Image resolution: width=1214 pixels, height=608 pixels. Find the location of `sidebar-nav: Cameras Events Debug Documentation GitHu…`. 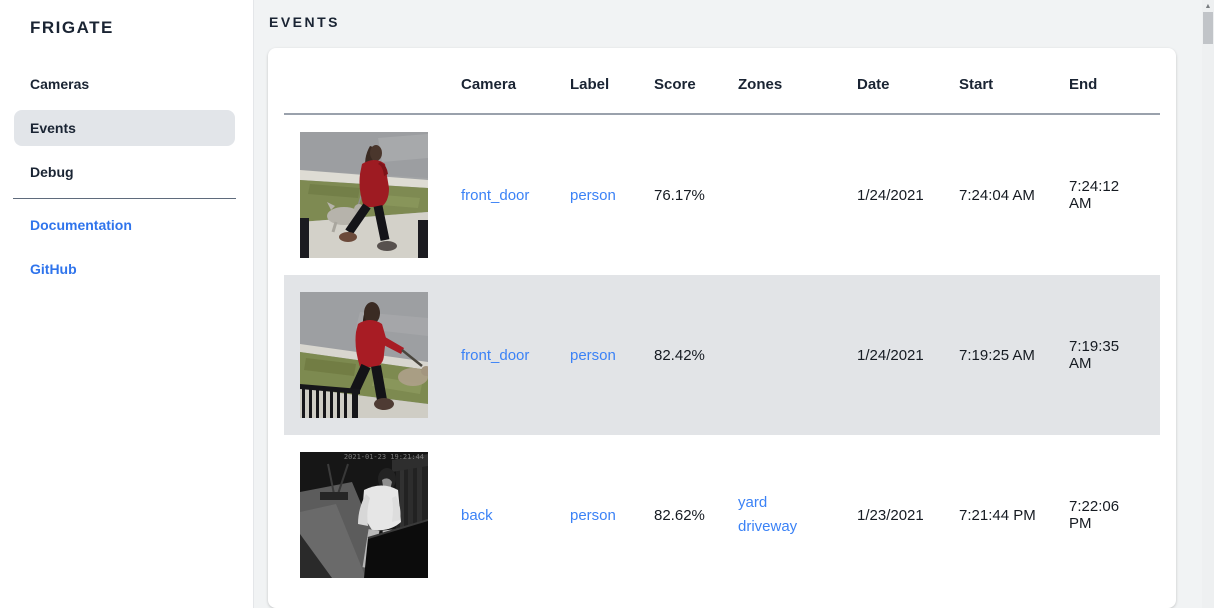

sidebar-nav: Cameras Events Debug Documentation GitHu… is located at coordinates (126, 176).